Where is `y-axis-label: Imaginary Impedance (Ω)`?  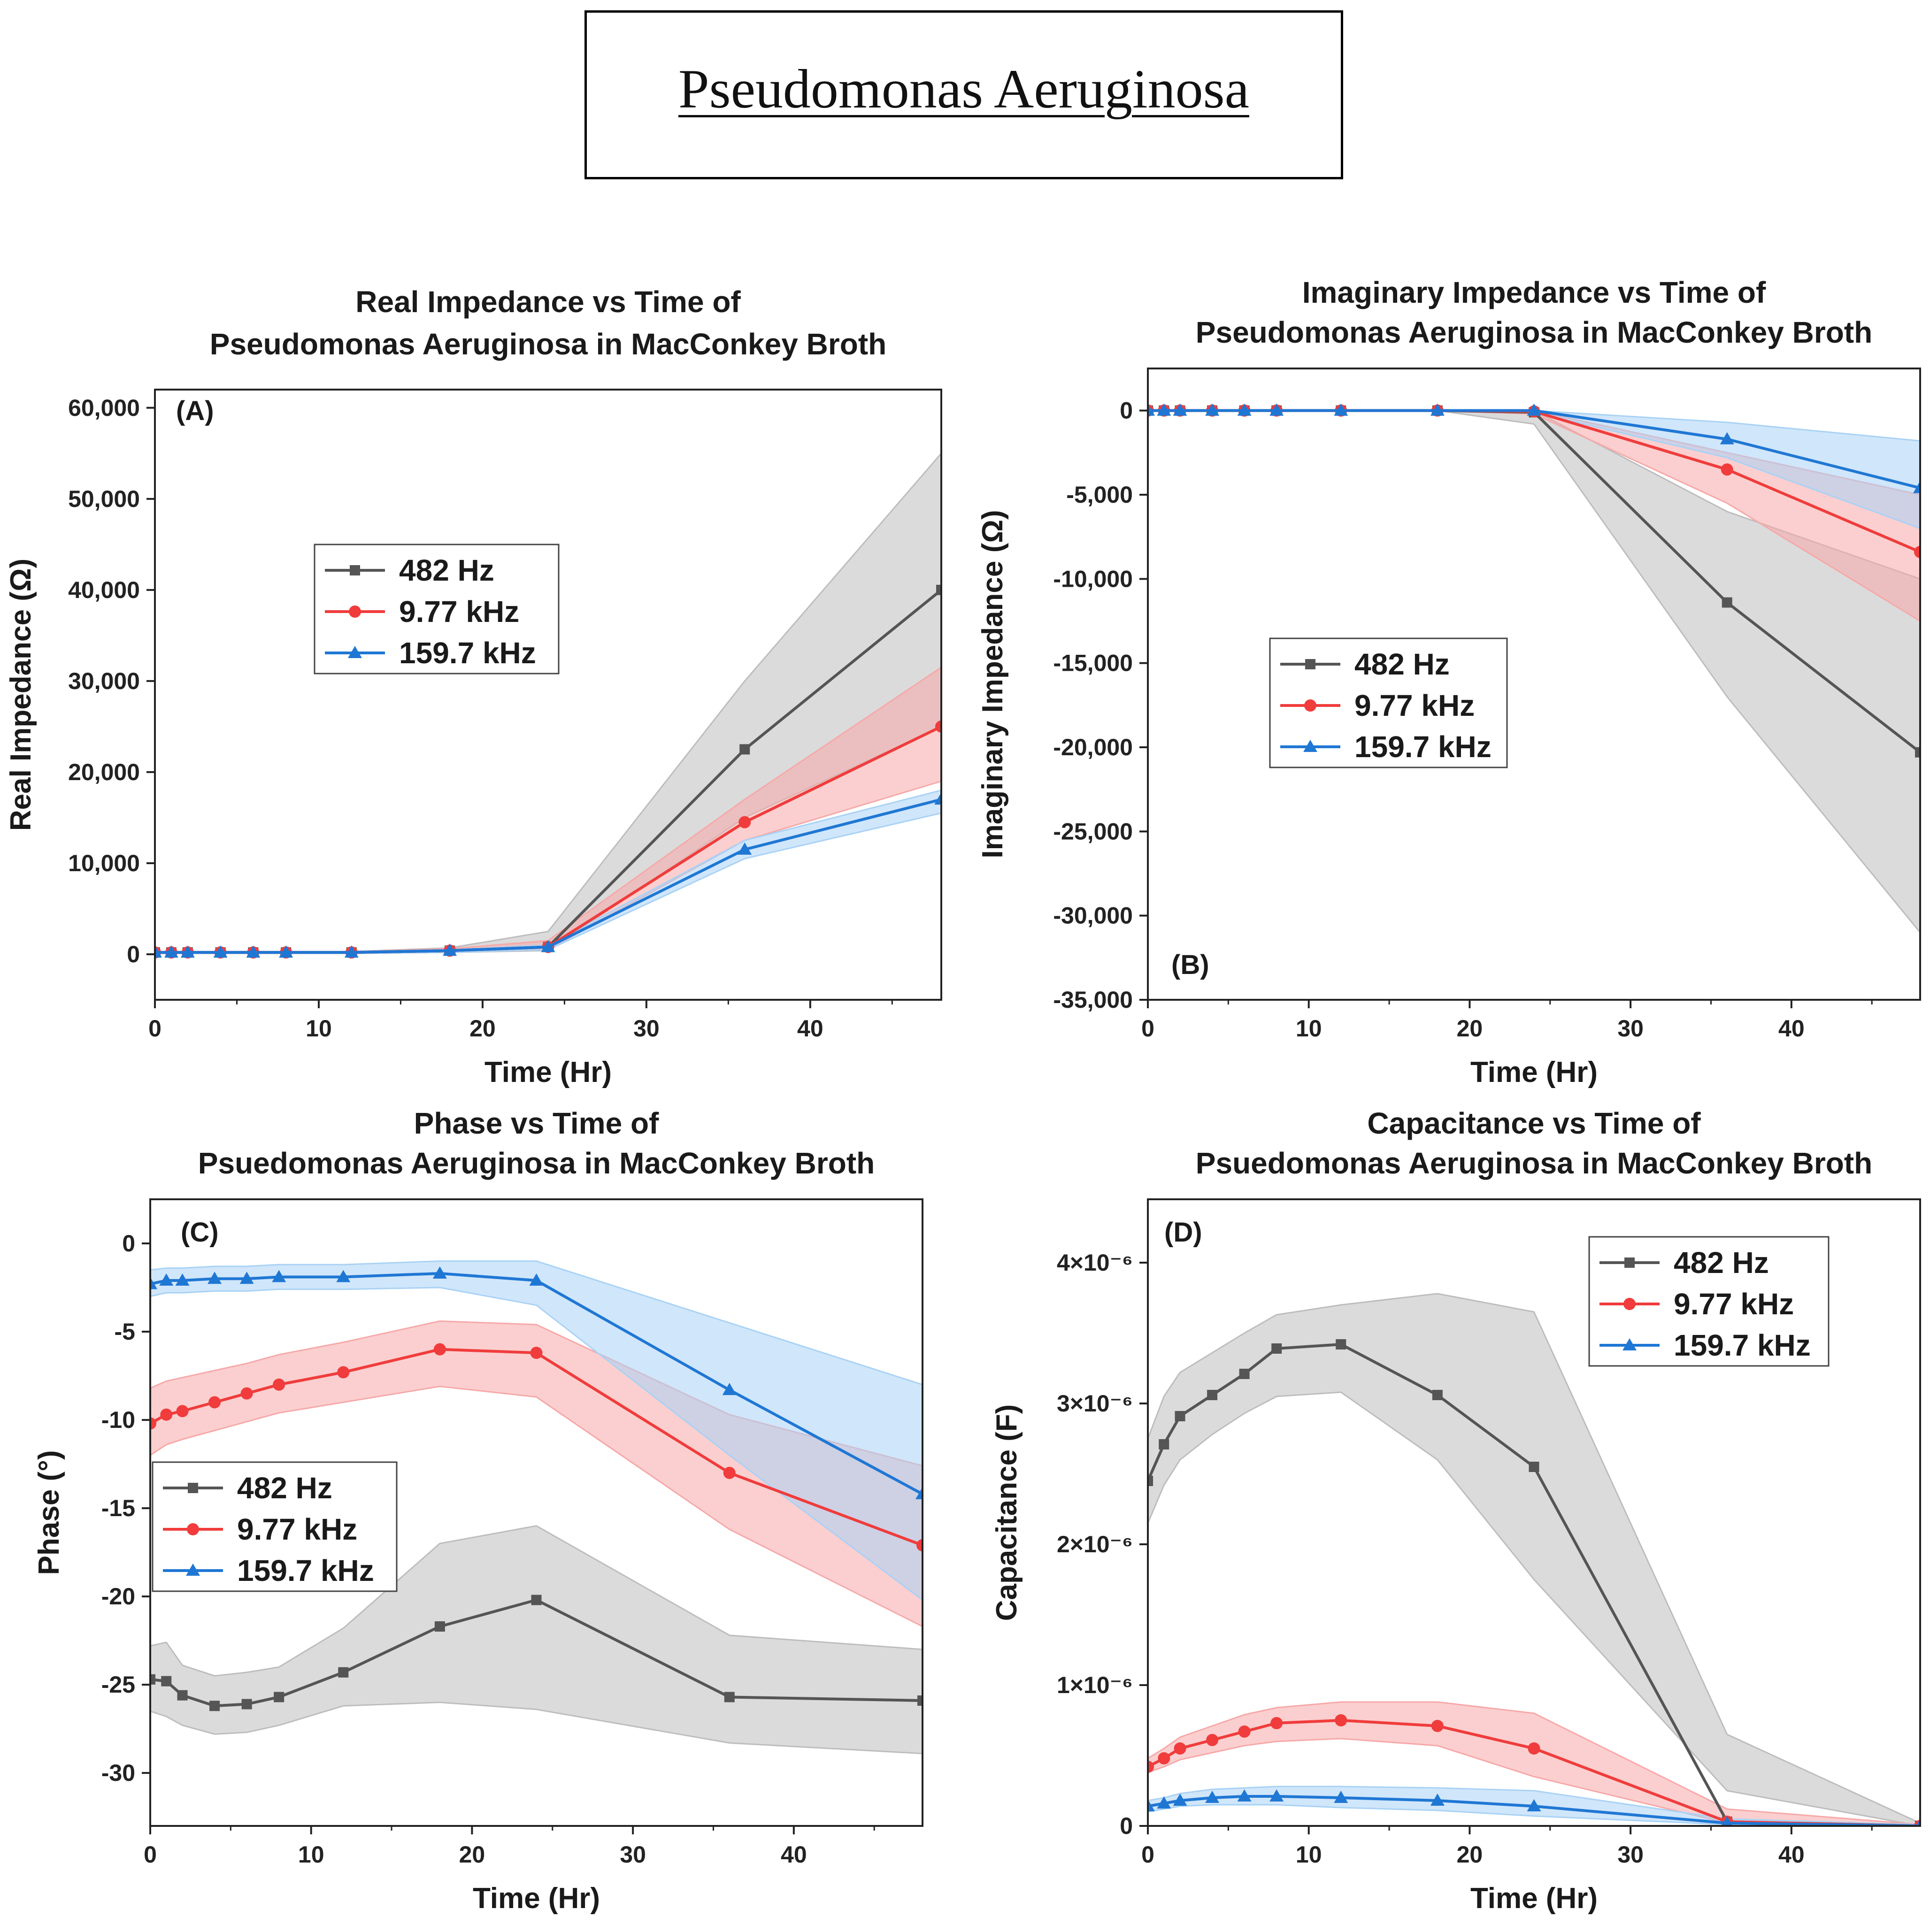 y-axis-label: Imaginary Impedance (Ω) is located at coordinates (993, 684).